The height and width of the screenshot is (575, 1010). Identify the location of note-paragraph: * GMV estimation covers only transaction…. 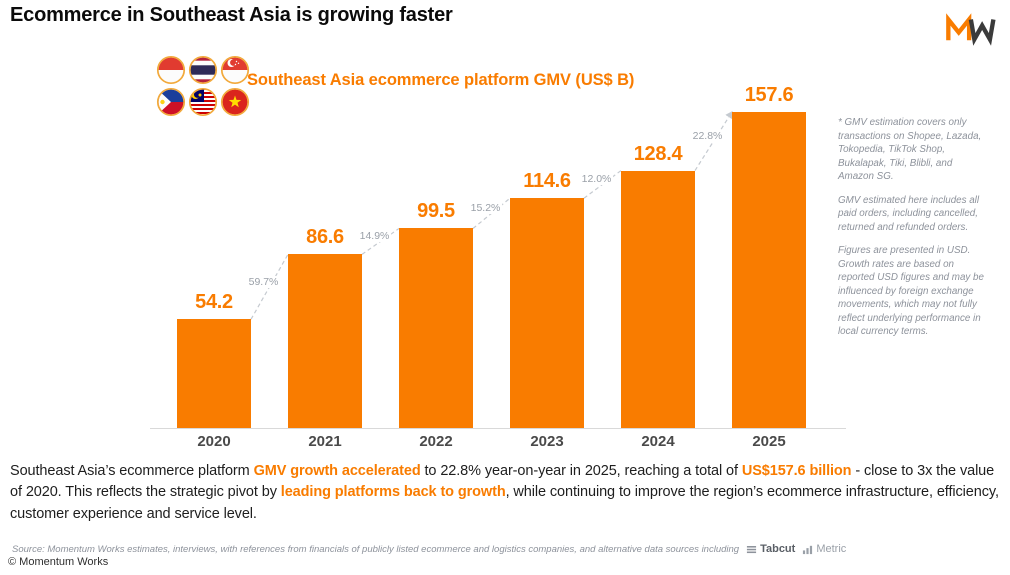
(910, 150).